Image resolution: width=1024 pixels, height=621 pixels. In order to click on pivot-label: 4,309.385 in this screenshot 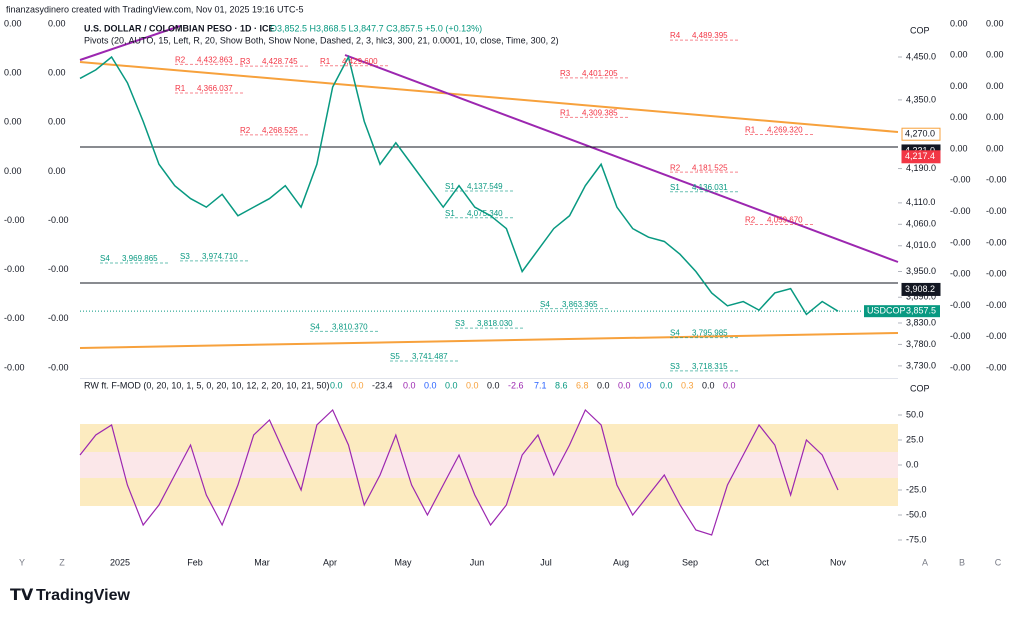, I will do `click(600, 112)`.